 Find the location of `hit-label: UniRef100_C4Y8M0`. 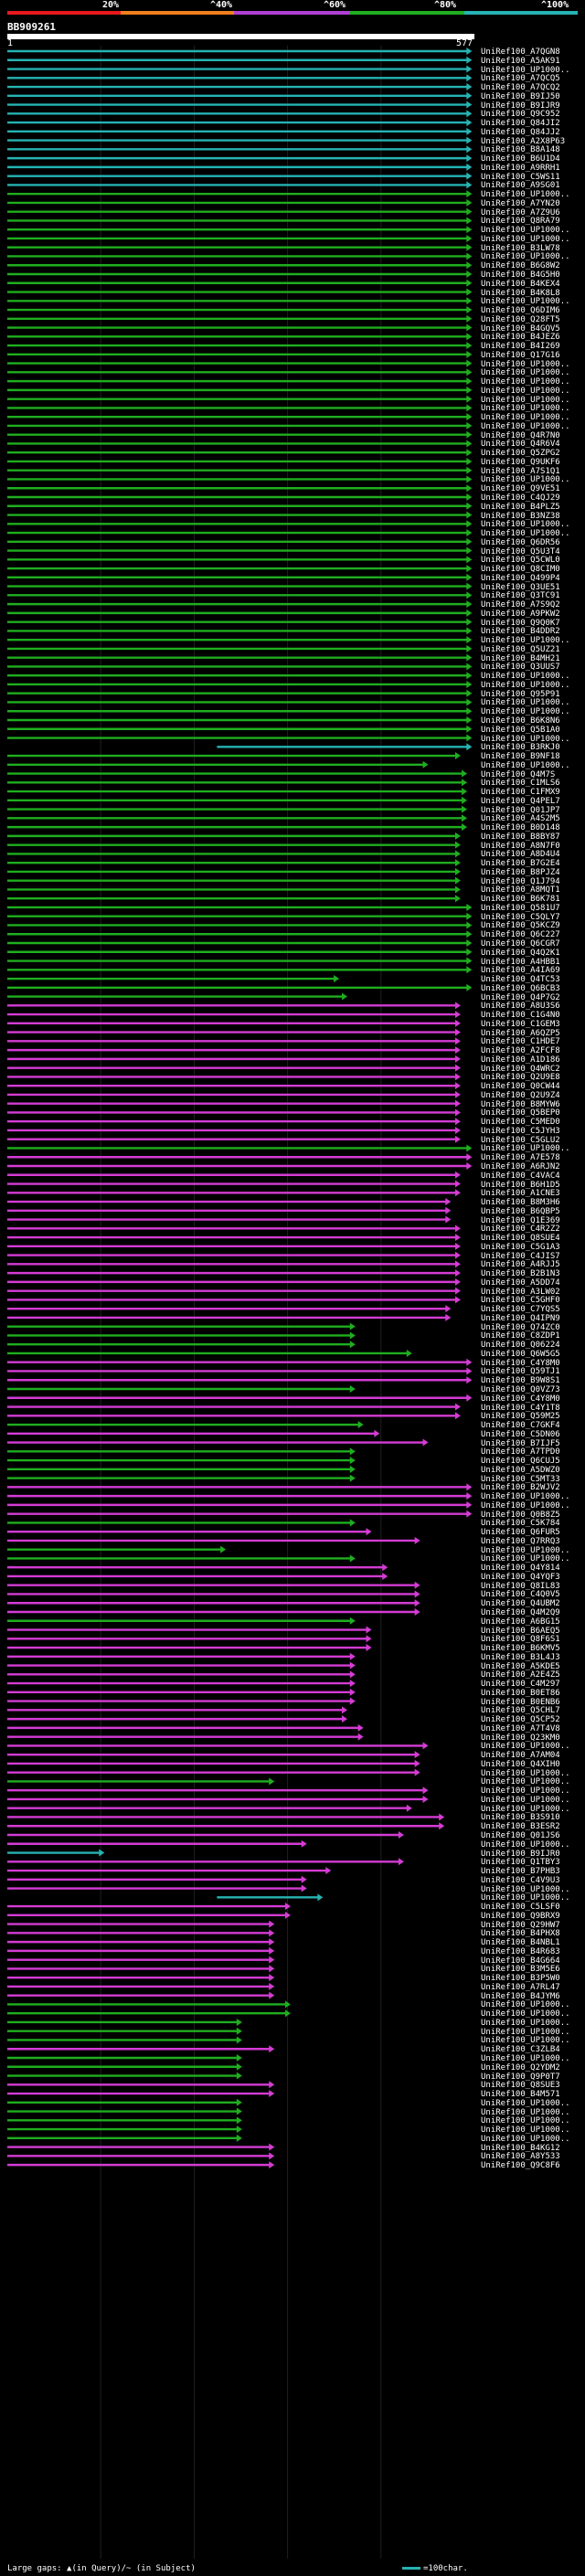

hit-label: UniRef100_C4Y8M0 is located at coordinates (520, 1399).